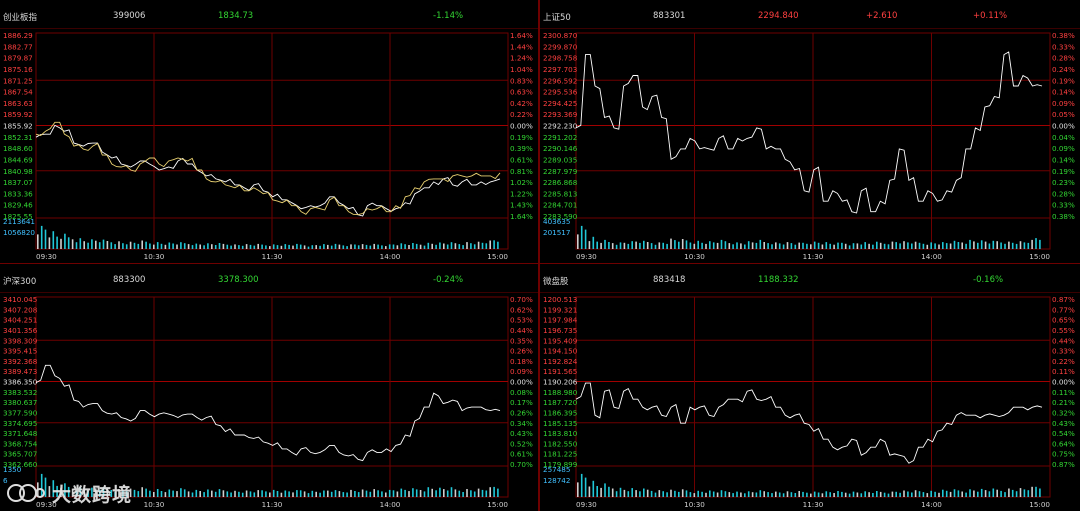 The width and height of the screenshot is (1080, 511). What do you see at coordinates (1063, 205) in the screenshot?
I see `pct-axis-label: 0.33%` at bounding box center [1063, 205].